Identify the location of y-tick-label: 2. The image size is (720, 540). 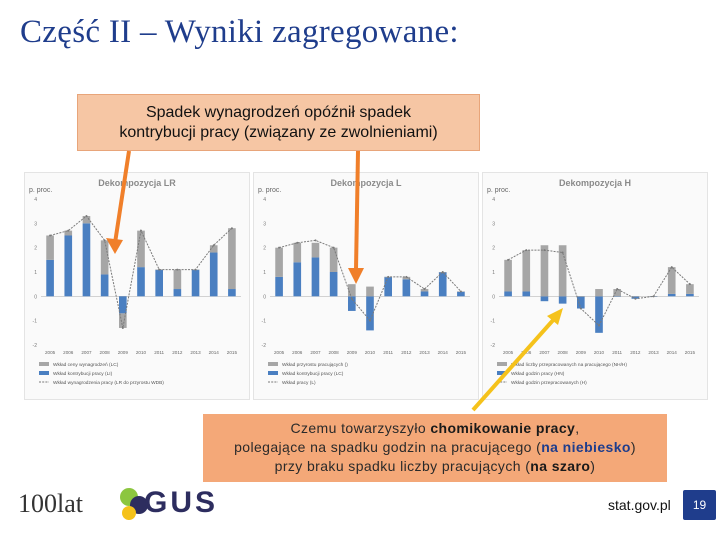
(264, 249).